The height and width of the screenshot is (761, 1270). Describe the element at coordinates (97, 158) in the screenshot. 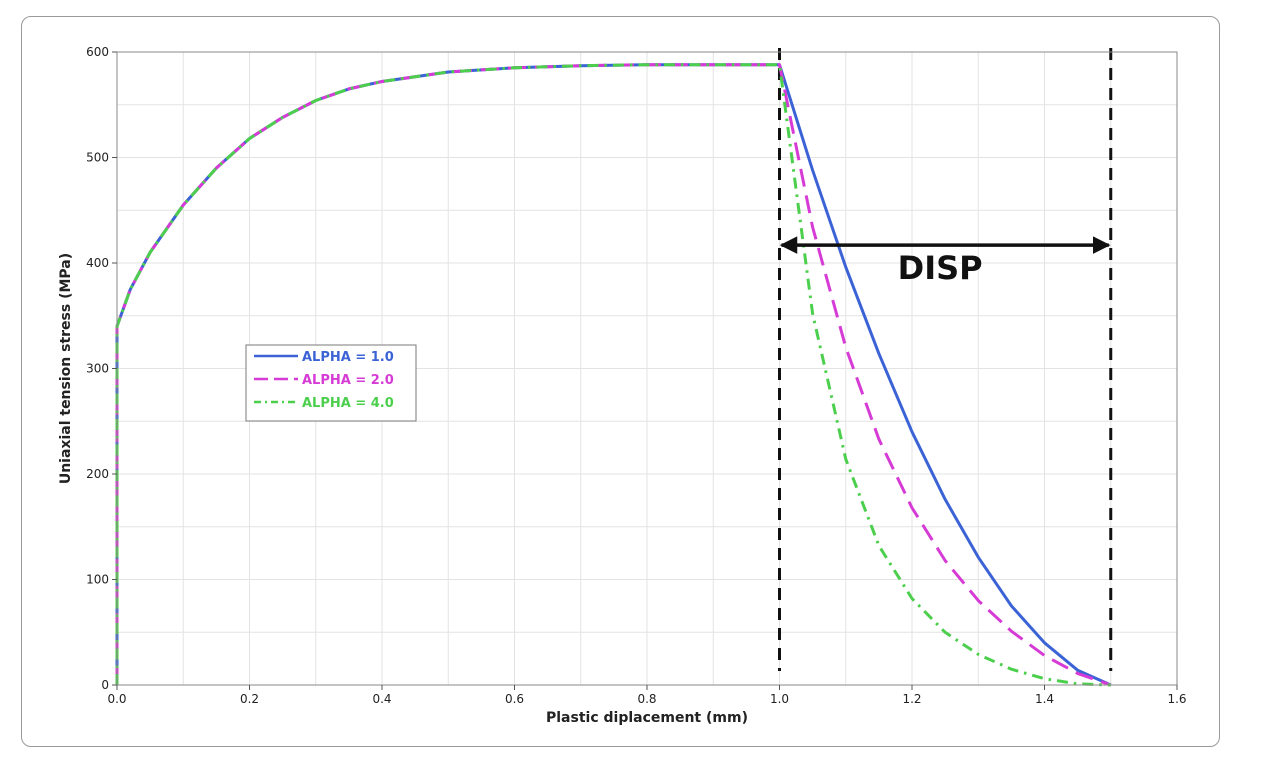

I see `y-tick-label: 500` at that location.